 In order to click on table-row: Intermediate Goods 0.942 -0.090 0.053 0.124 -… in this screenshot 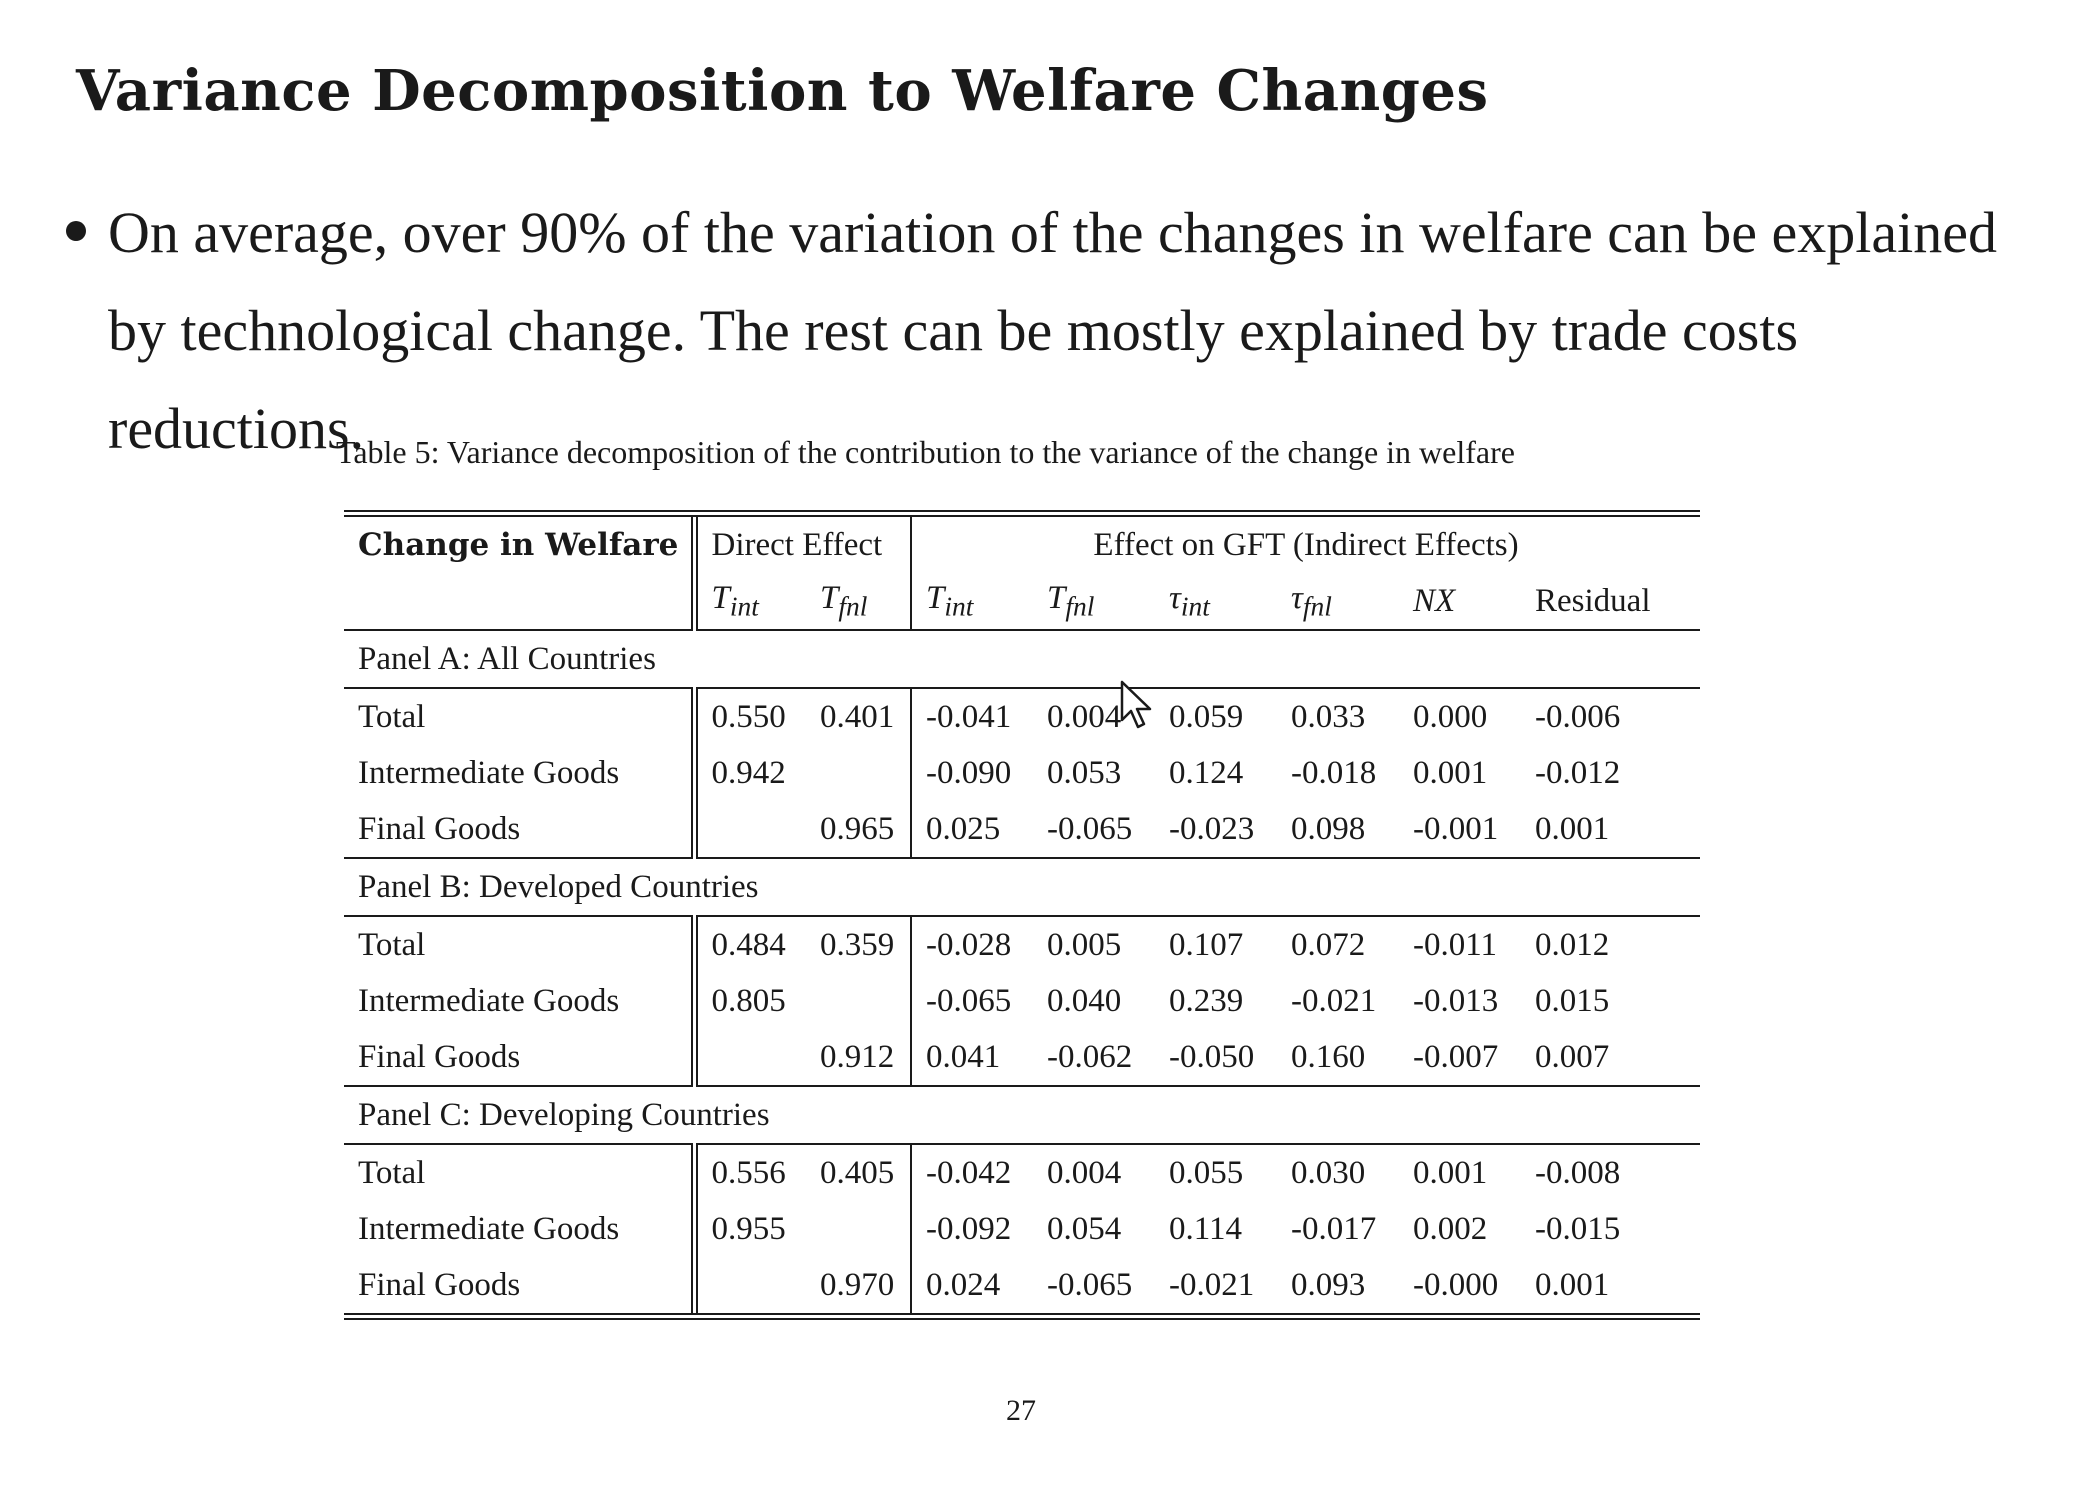, I will do `click(1022, 773)`.